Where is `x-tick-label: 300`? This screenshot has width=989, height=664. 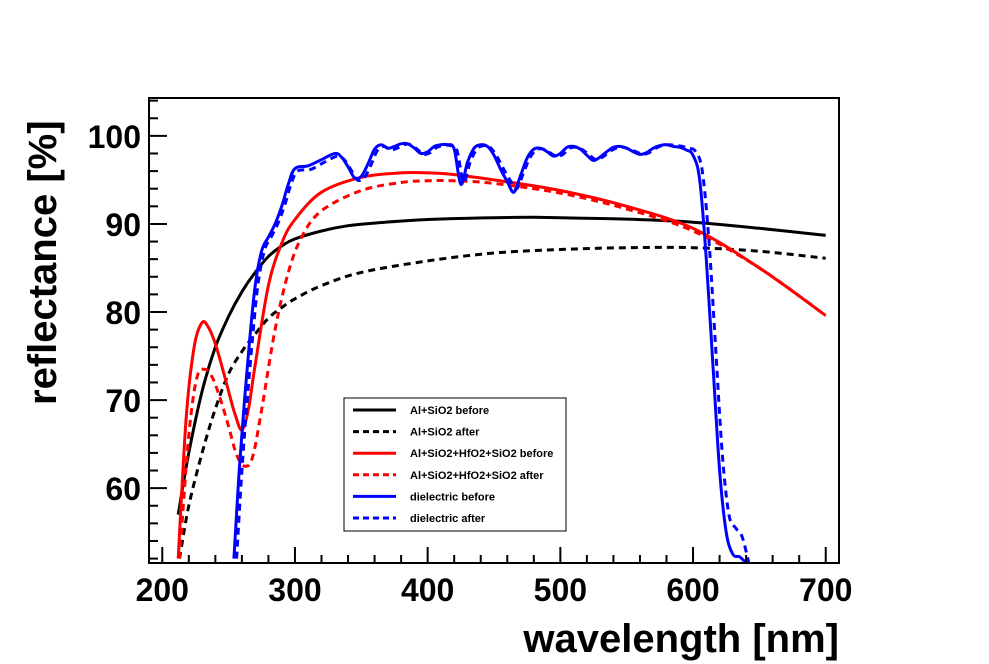
x-tick-label: 300 is located at coordinates (294, 590).